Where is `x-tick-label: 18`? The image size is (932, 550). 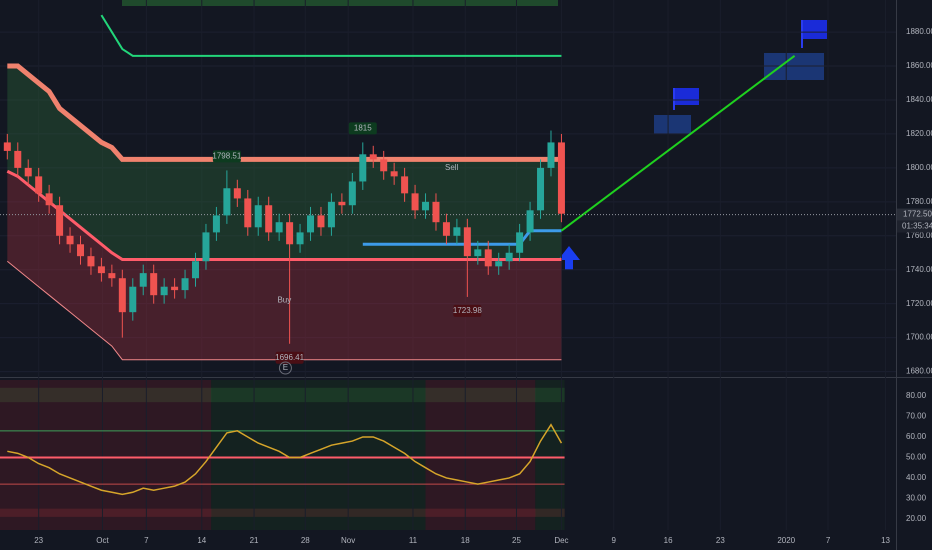
x-tick-label: 18 is located at coordinates (465, 540).